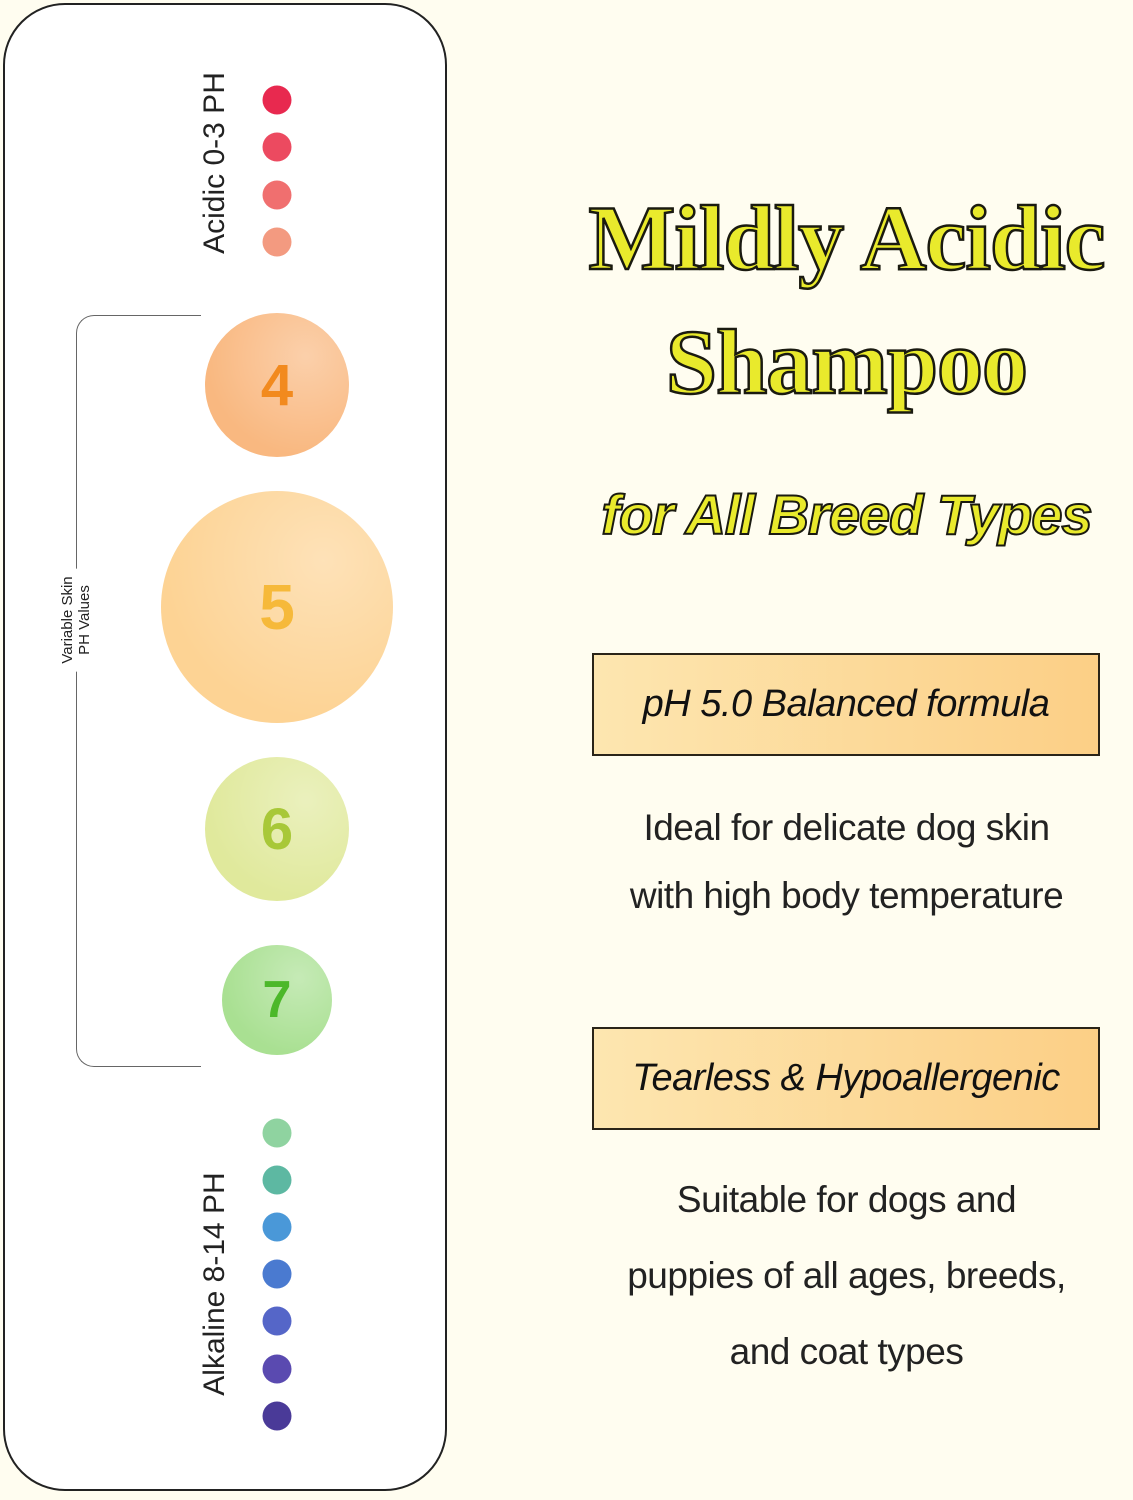 This screenshot has width=1133, height=1500. I want to click on ph-value-label: 7, so click(277, 1000).